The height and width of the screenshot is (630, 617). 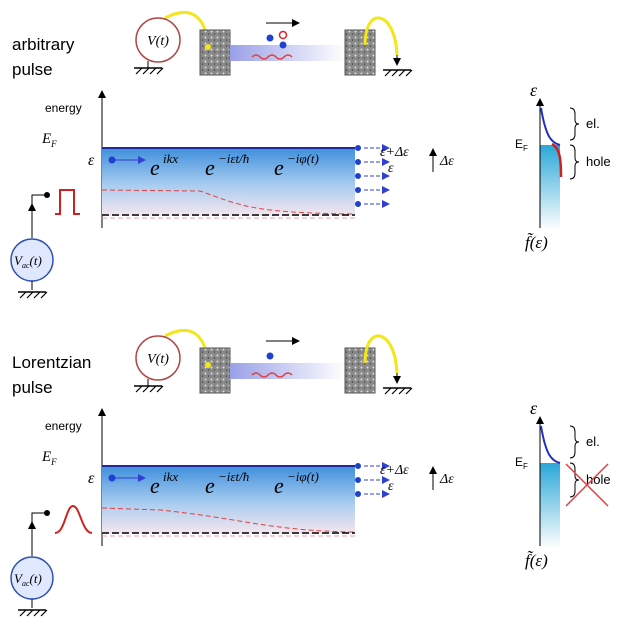 What do you see at coordinates (272, 57) in the screenshot?
I see `wave` at bounding box center [272, 57].